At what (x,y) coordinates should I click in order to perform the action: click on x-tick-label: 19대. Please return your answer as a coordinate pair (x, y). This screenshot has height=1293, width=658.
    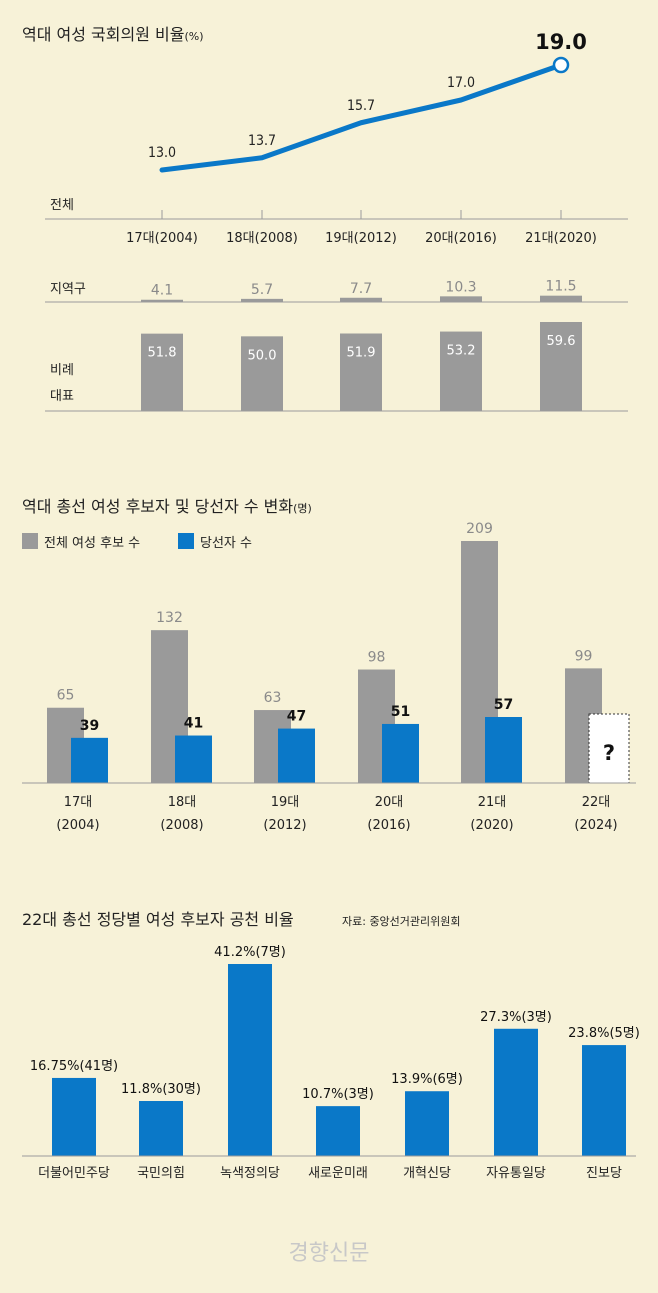
    Looking at the image, I should click on (285, 802).